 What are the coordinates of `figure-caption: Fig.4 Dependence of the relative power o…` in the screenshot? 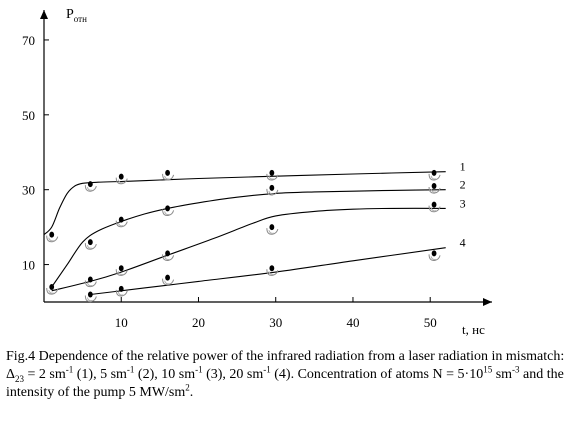 It's located at (285, 374).